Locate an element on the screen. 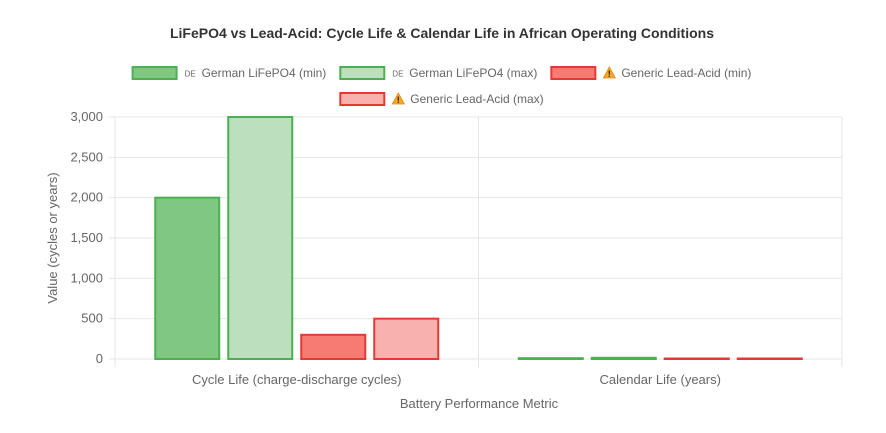 The width and height of the screenshot is (886, 433). legend-item: Generic Lead-Acid (min) is located at coordinates (650, 73).